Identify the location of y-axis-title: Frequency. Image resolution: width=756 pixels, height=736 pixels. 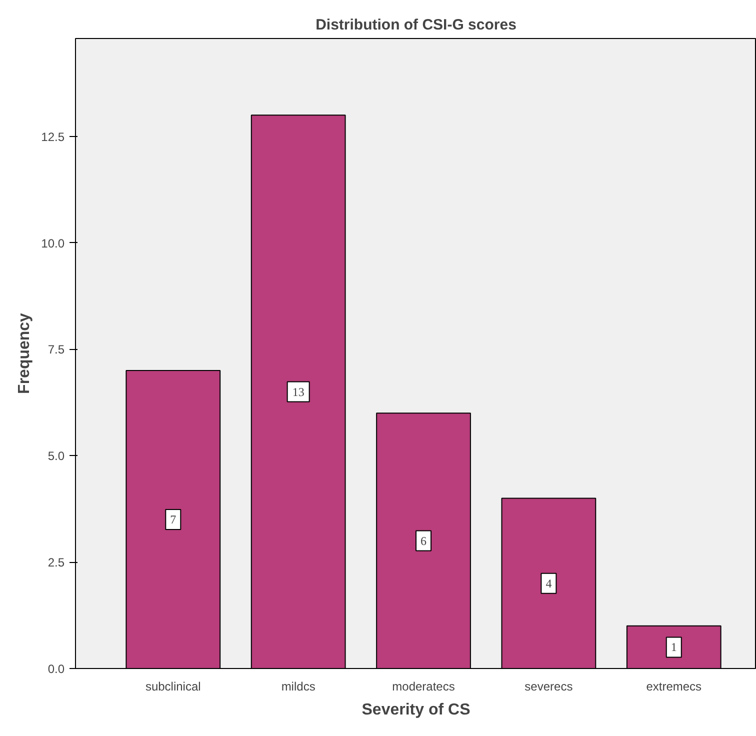
(25, 353).